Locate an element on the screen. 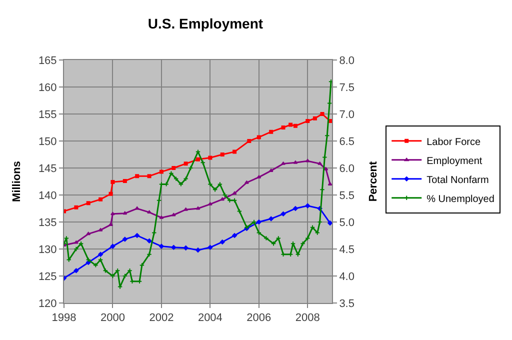 The image size is (512, 340). x-tick-label: 2002 is located at coordinates (161, 318).